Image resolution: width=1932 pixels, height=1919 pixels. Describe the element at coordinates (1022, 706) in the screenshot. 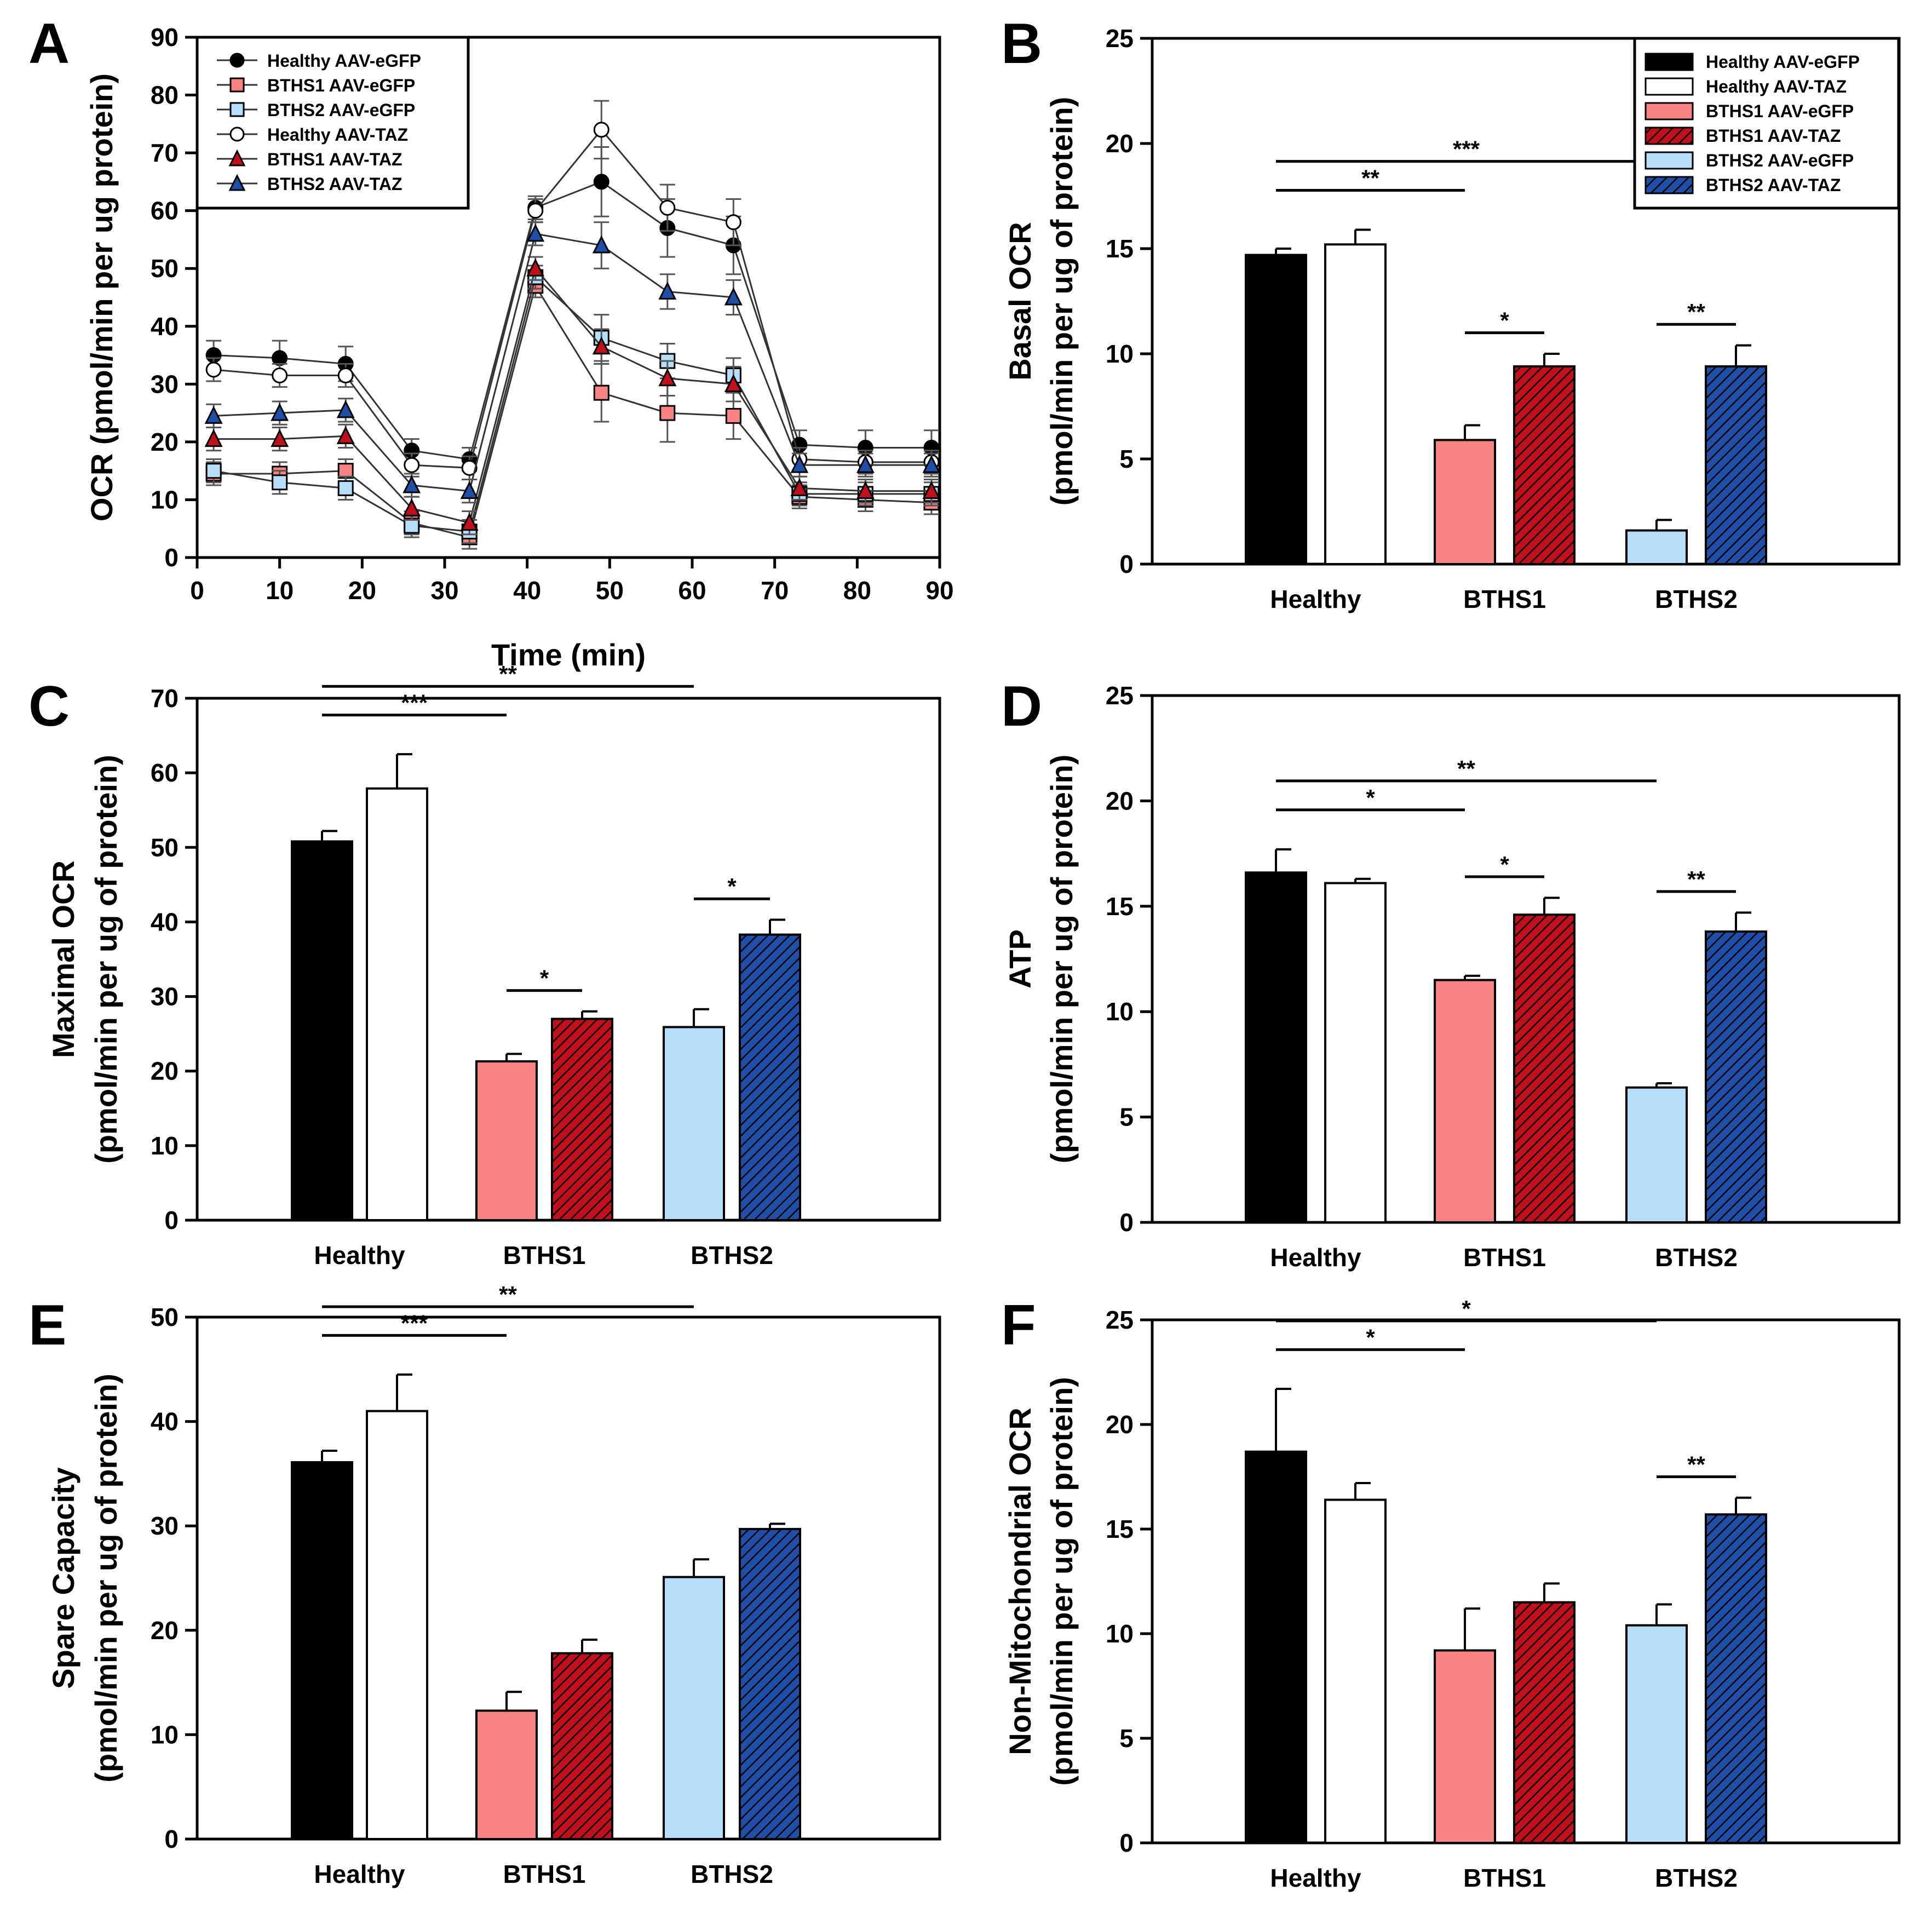

I see `panel-tag: D` at that location.